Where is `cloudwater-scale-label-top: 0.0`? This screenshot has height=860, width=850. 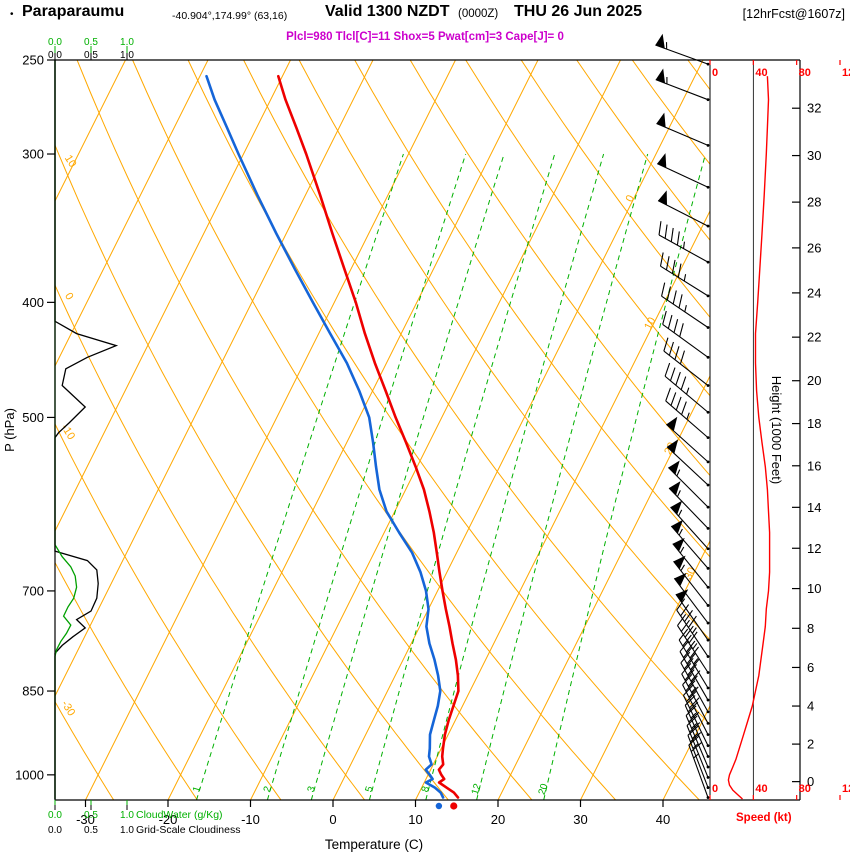
cloudwater-scale-label-top: 0.0 is located at coordinates (55, 42).